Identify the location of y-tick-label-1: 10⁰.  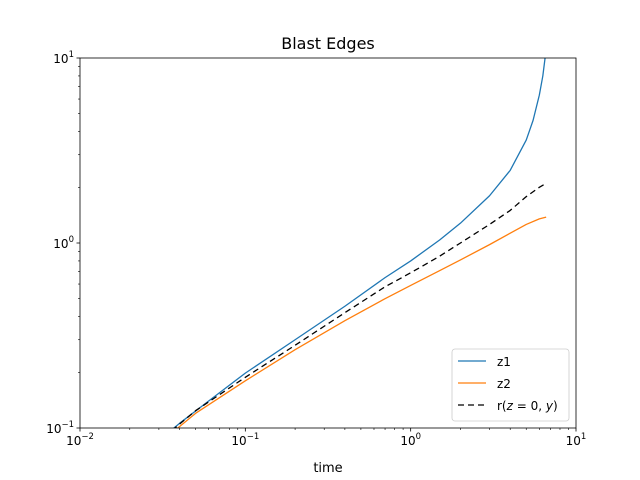
(63, 243).